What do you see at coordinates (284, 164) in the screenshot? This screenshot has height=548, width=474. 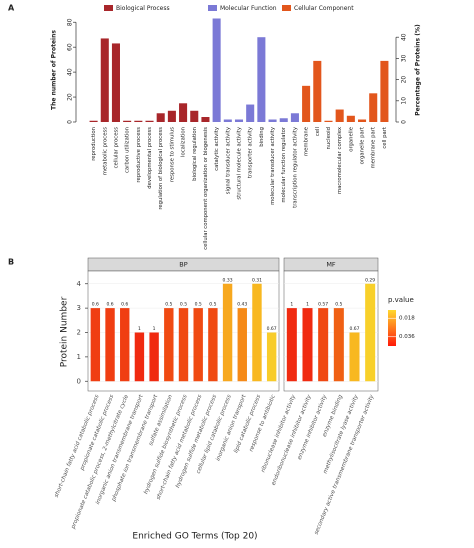 I see `x-tick-label: molecular function regulator` at bounding box center [284, 164].